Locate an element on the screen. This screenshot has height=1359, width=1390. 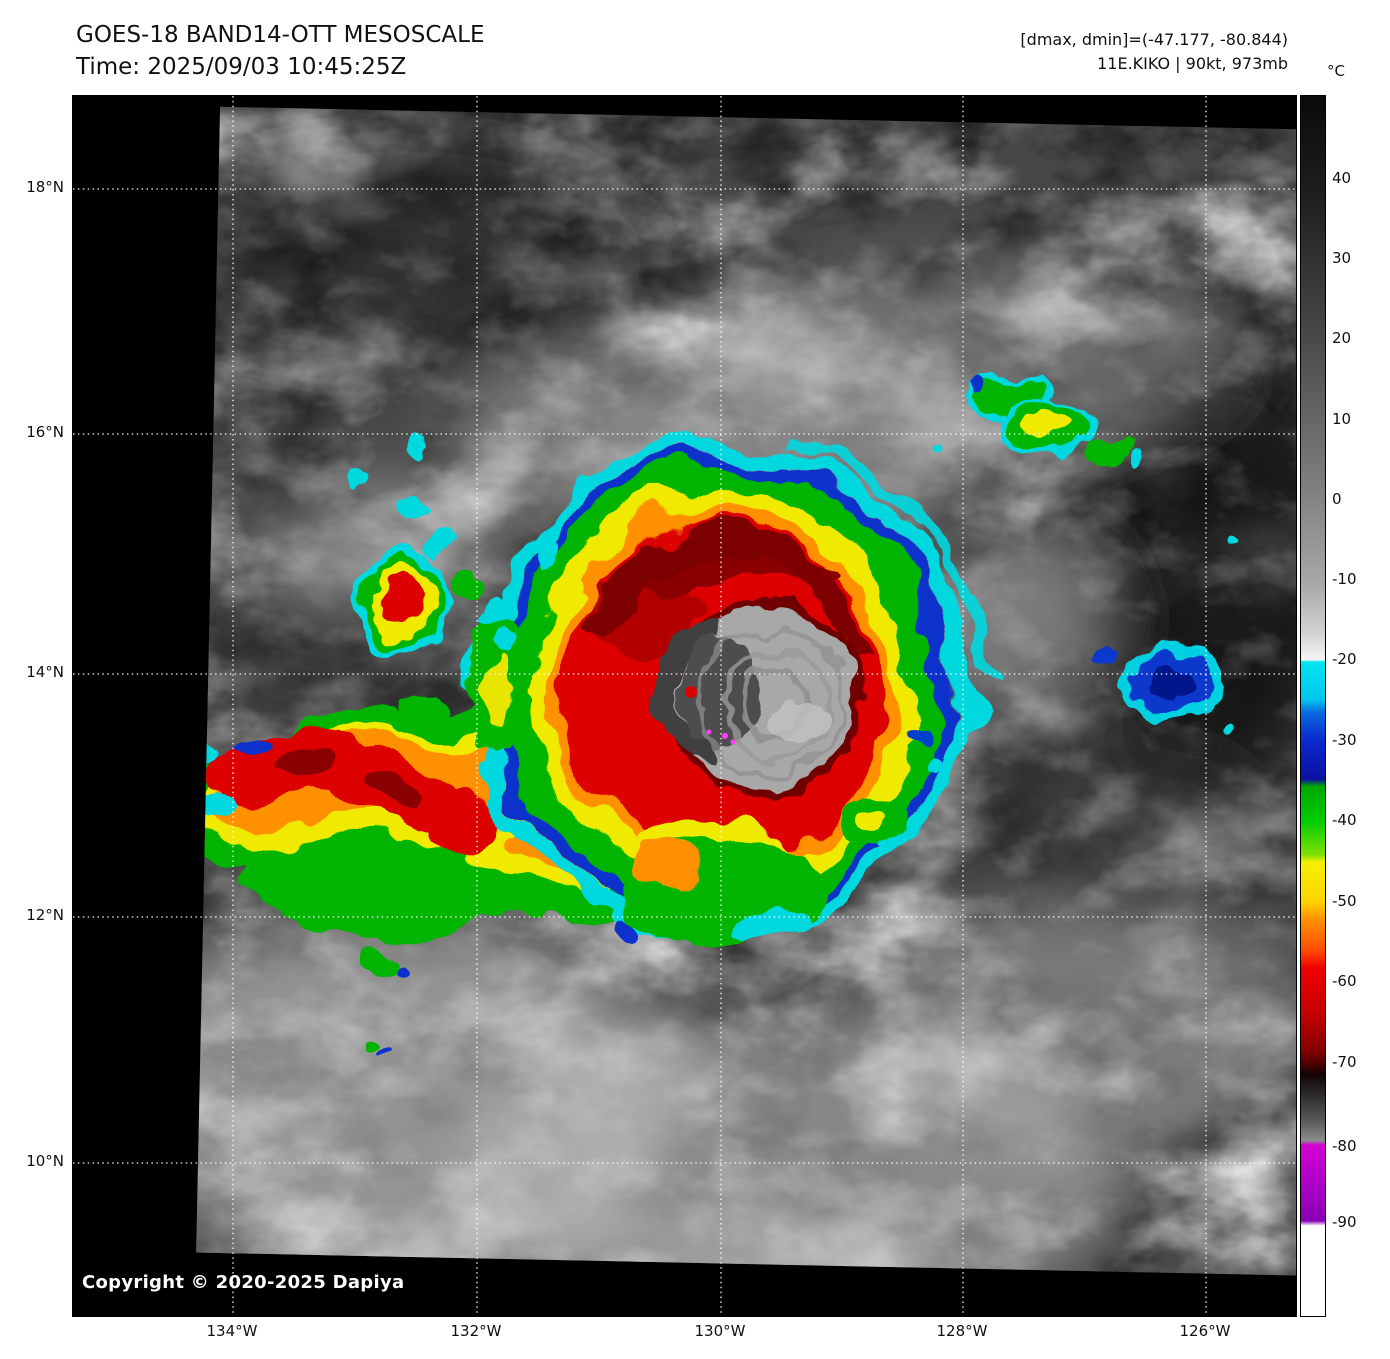
colorbar-tick-n50: -50 is located at coordinates (1344, 901).